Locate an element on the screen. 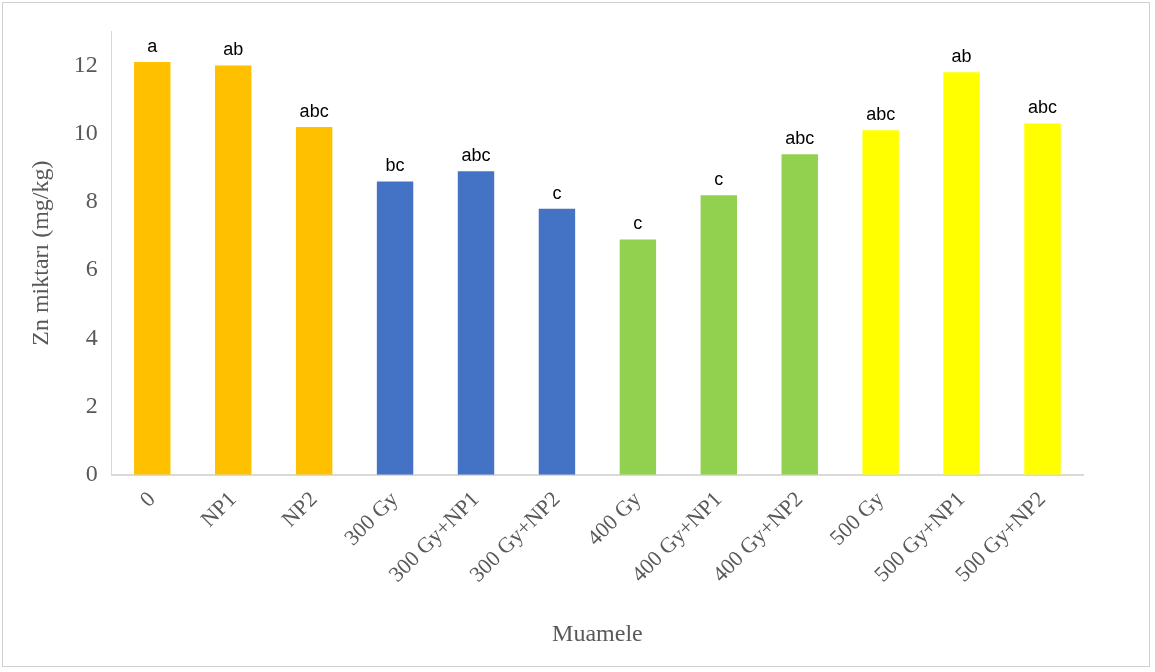 Image resolution: width=1155 pixels, height=672 pixels. x-tick-label: NP1 is located at coordinates (218, 509).